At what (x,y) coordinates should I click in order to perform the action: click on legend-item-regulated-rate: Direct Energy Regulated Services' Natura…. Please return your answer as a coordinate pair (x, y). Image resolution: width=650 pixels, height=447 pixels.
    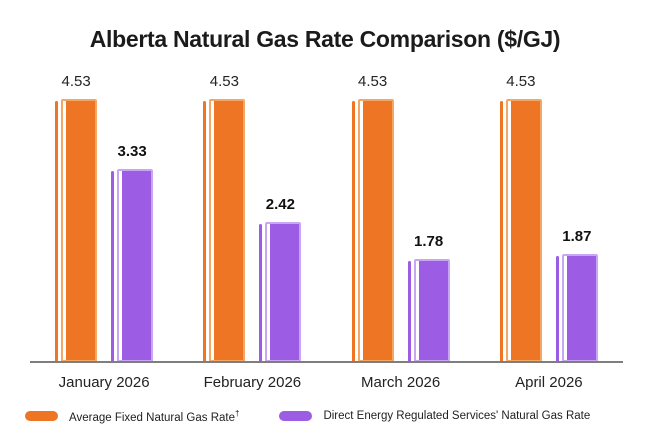
    Looking at the image, I should click on (434, 416).